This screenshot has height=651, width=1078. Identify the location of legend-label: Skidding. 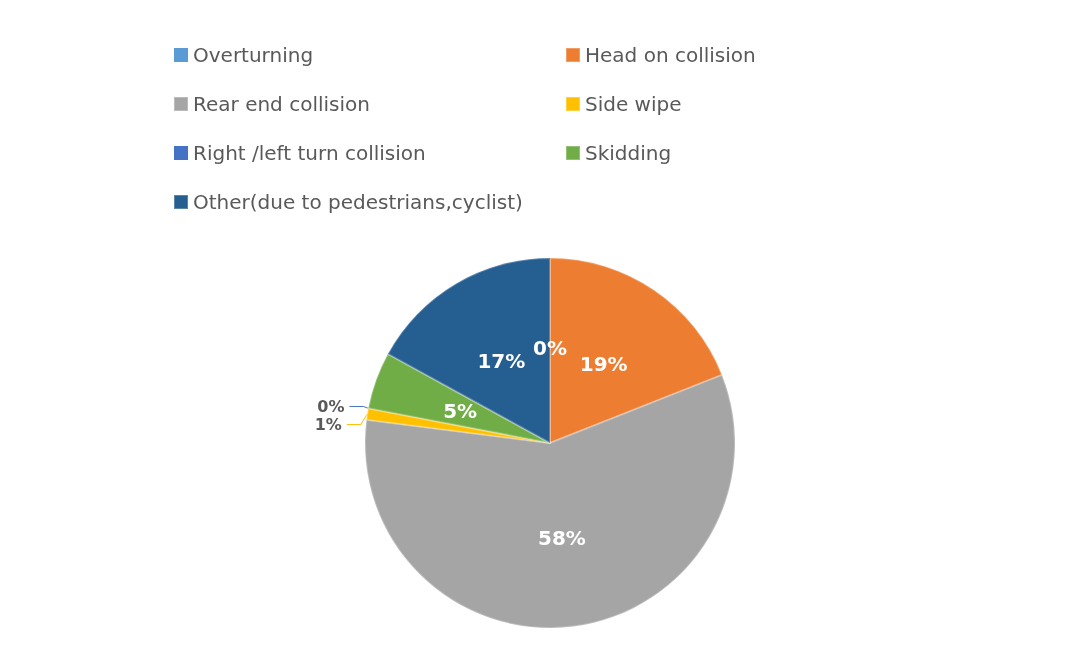
(628, 153).